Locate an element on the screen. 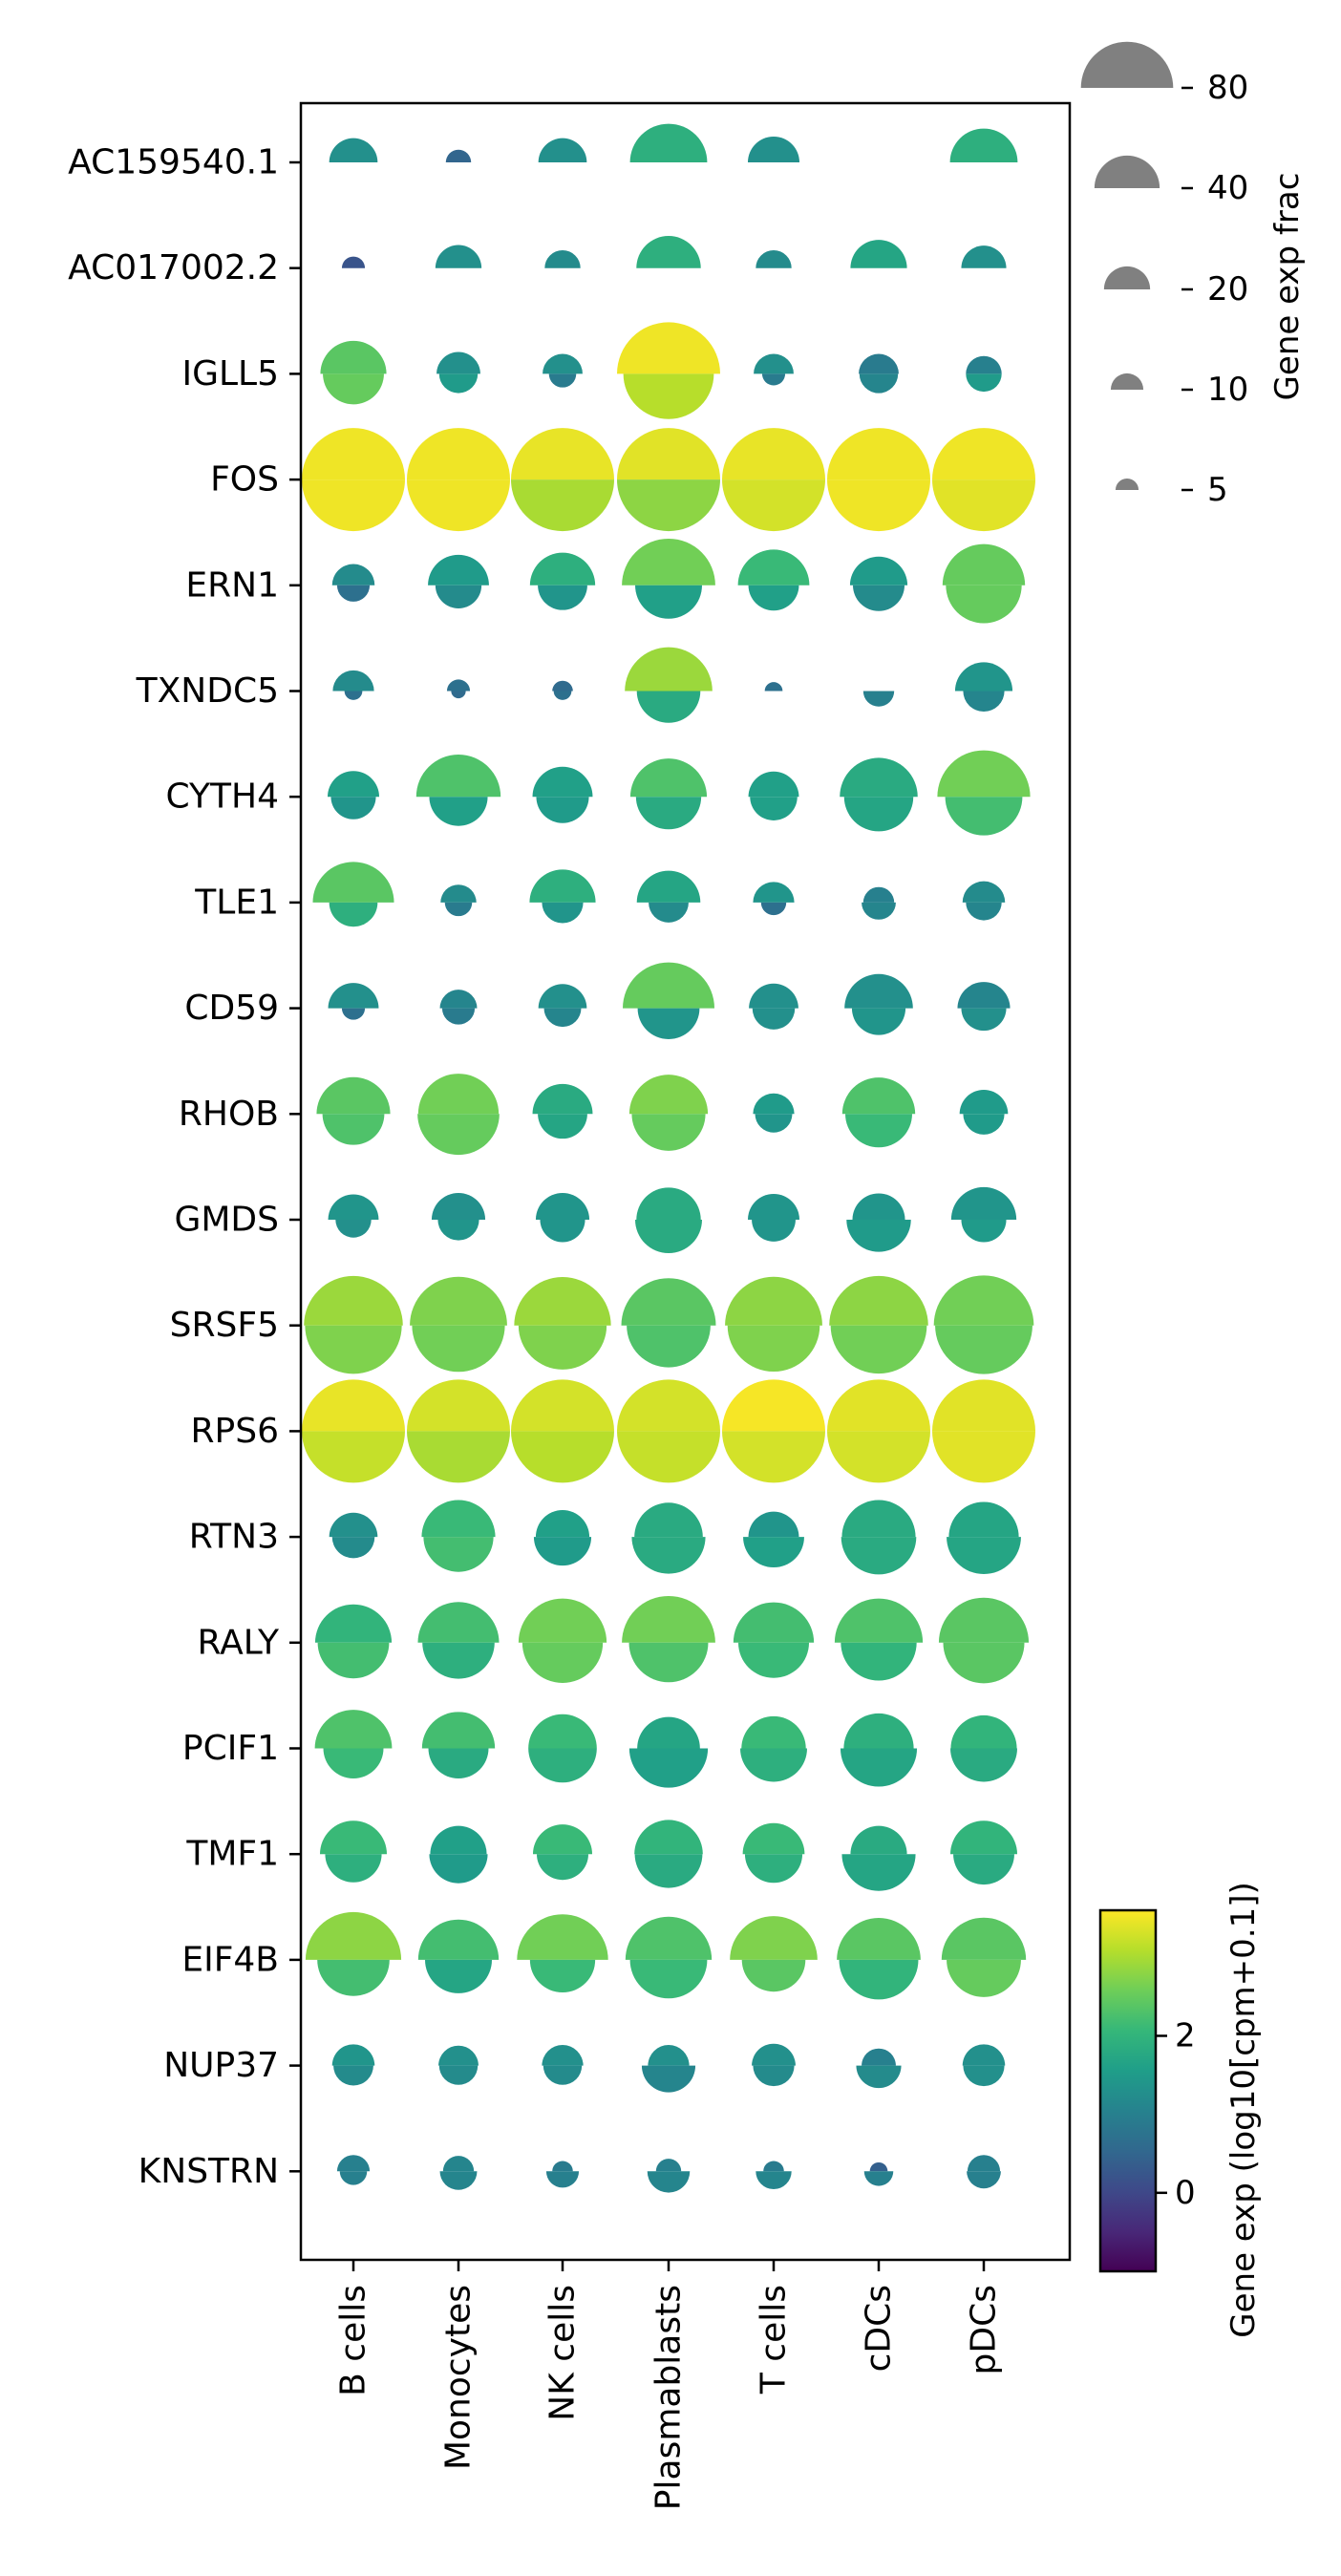 The width and height of the screenshot is (1341, 2576). gene-label: FOS is located at coordinates (245, 480).